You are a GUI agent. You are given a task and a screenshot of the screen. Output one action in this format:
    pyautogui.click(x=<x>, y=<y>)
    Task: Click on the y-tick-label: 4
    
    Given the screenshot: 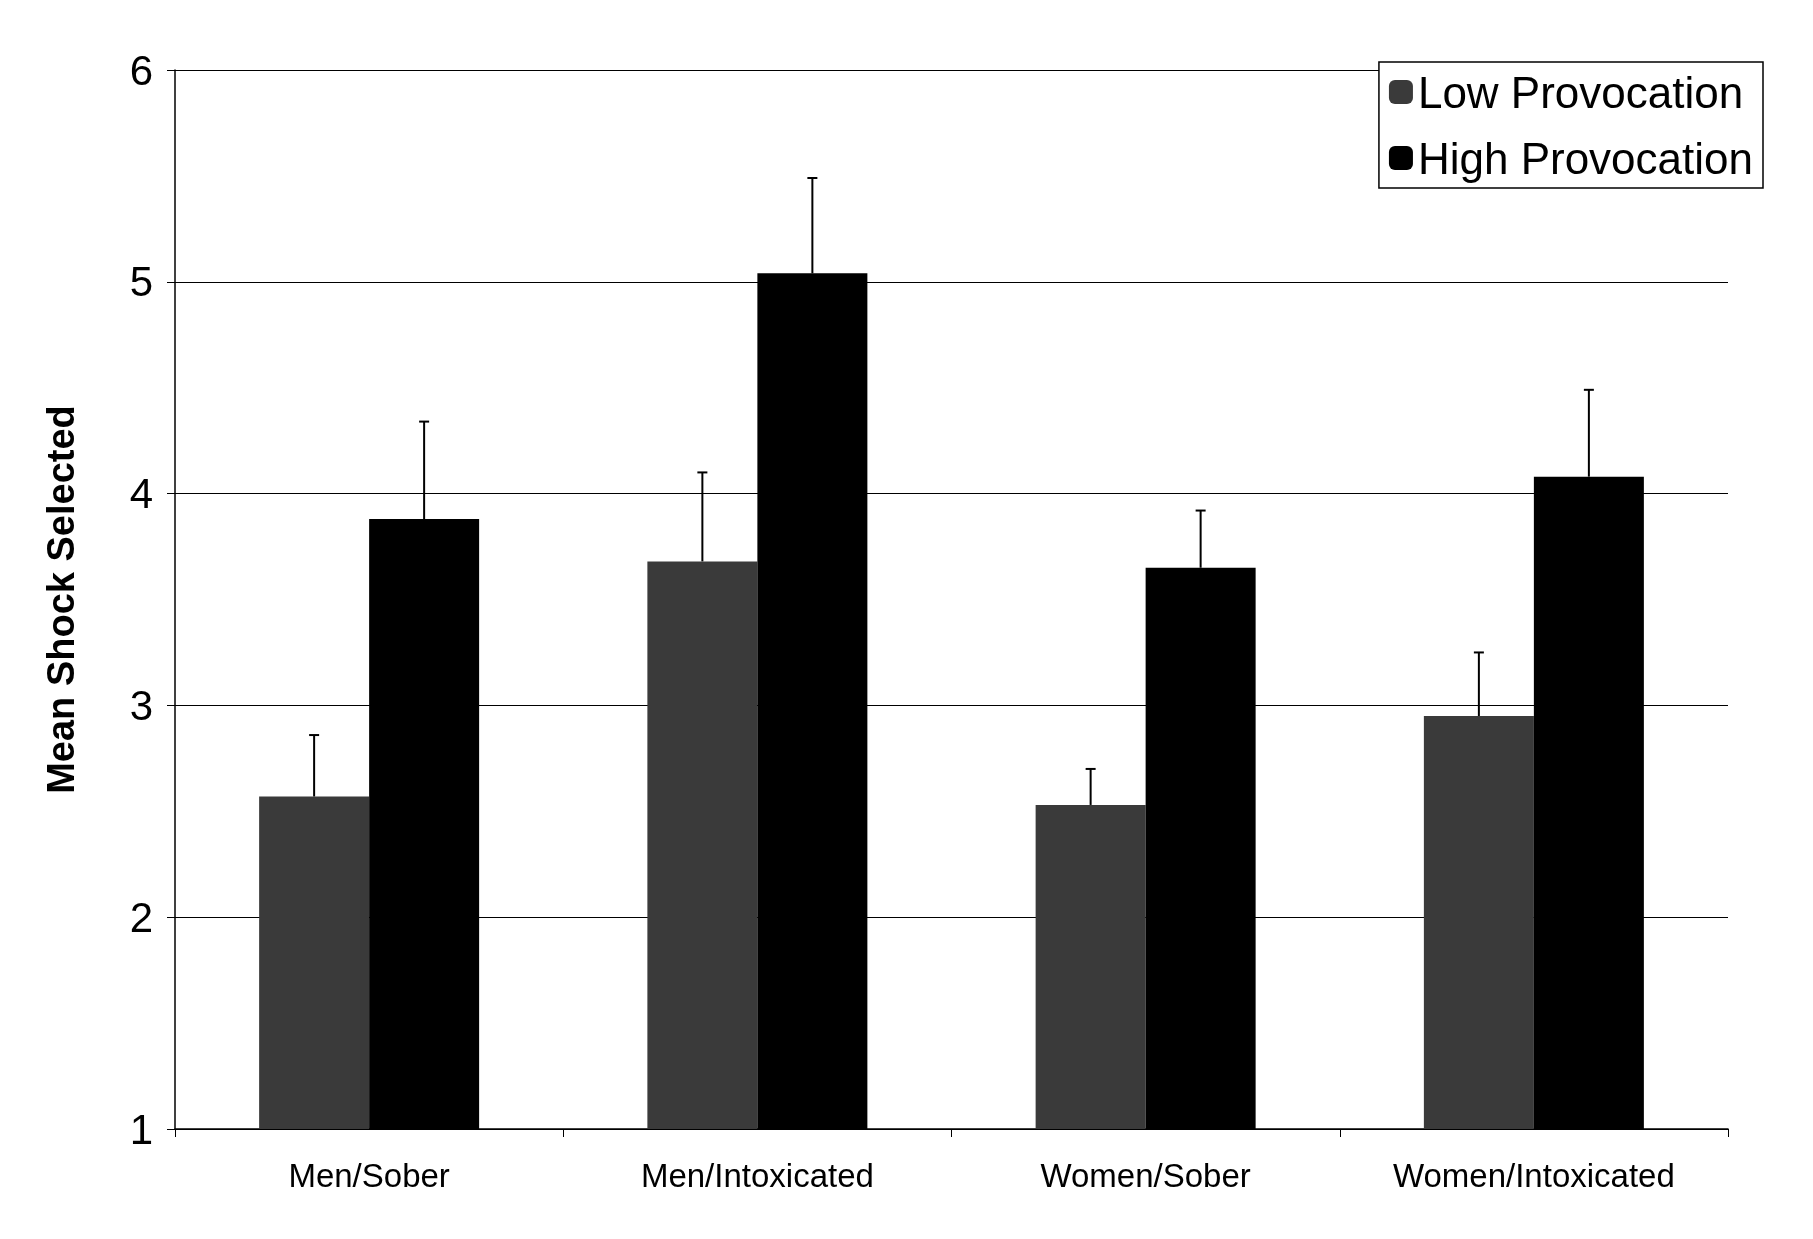 What is the action you would take?
    pyautogui.click(x=141, y=494)
    